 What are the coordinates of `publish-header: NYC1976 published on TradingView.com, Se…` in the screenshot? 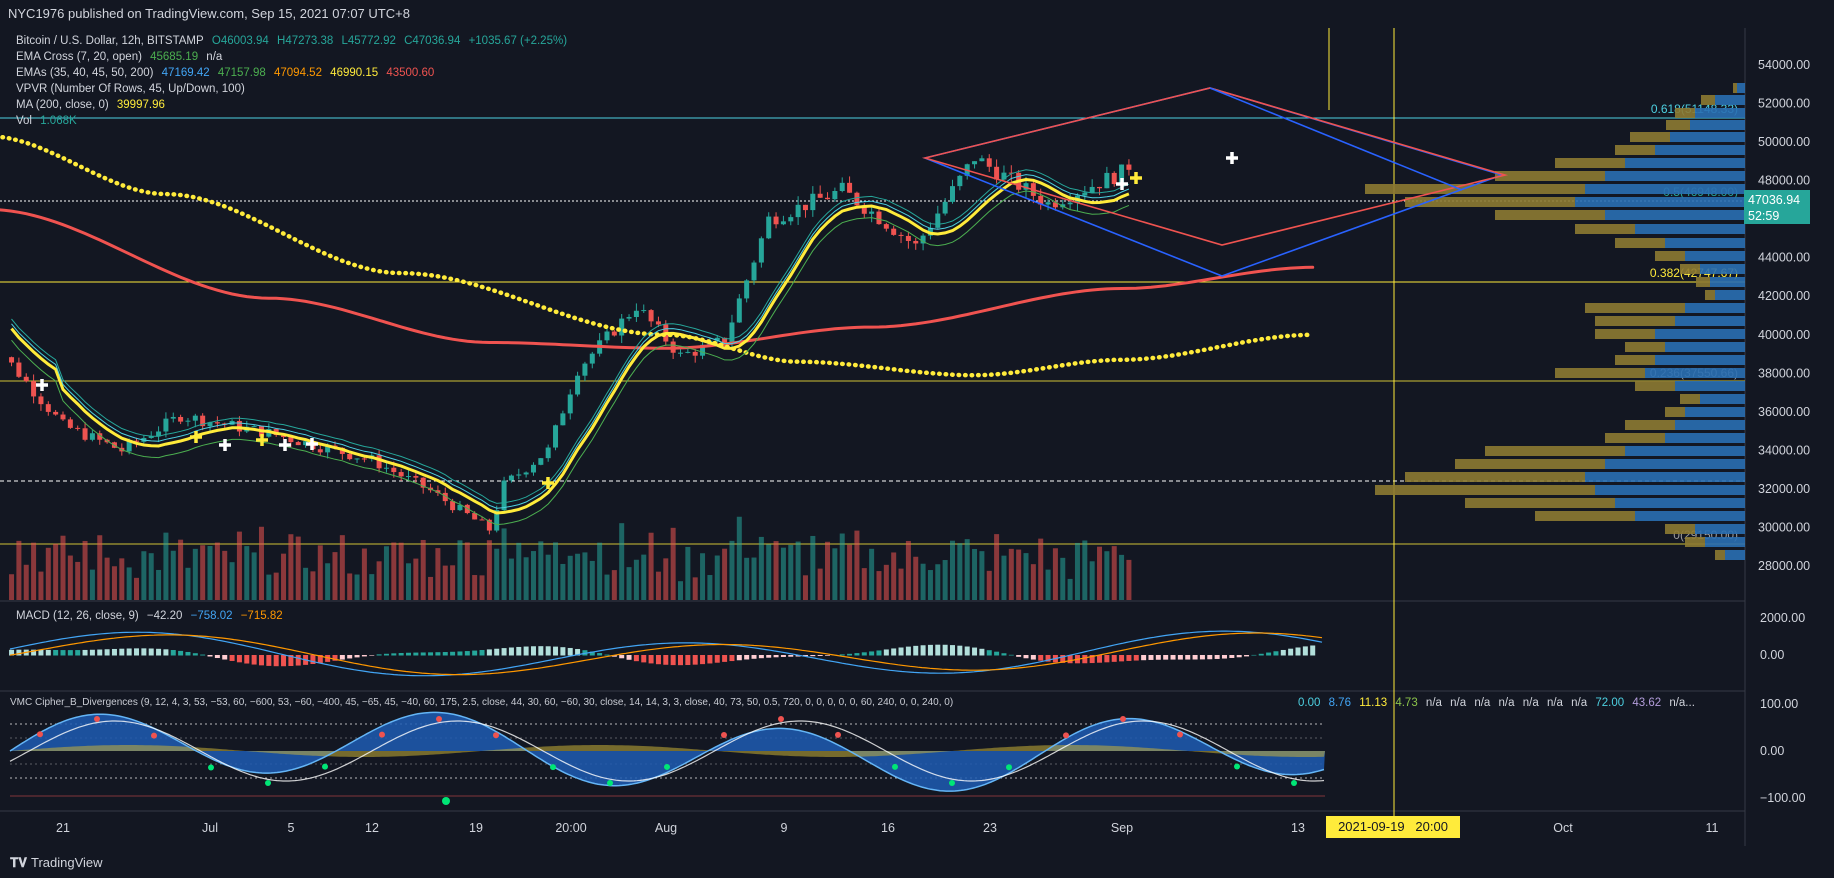 It's located at (209, 13).